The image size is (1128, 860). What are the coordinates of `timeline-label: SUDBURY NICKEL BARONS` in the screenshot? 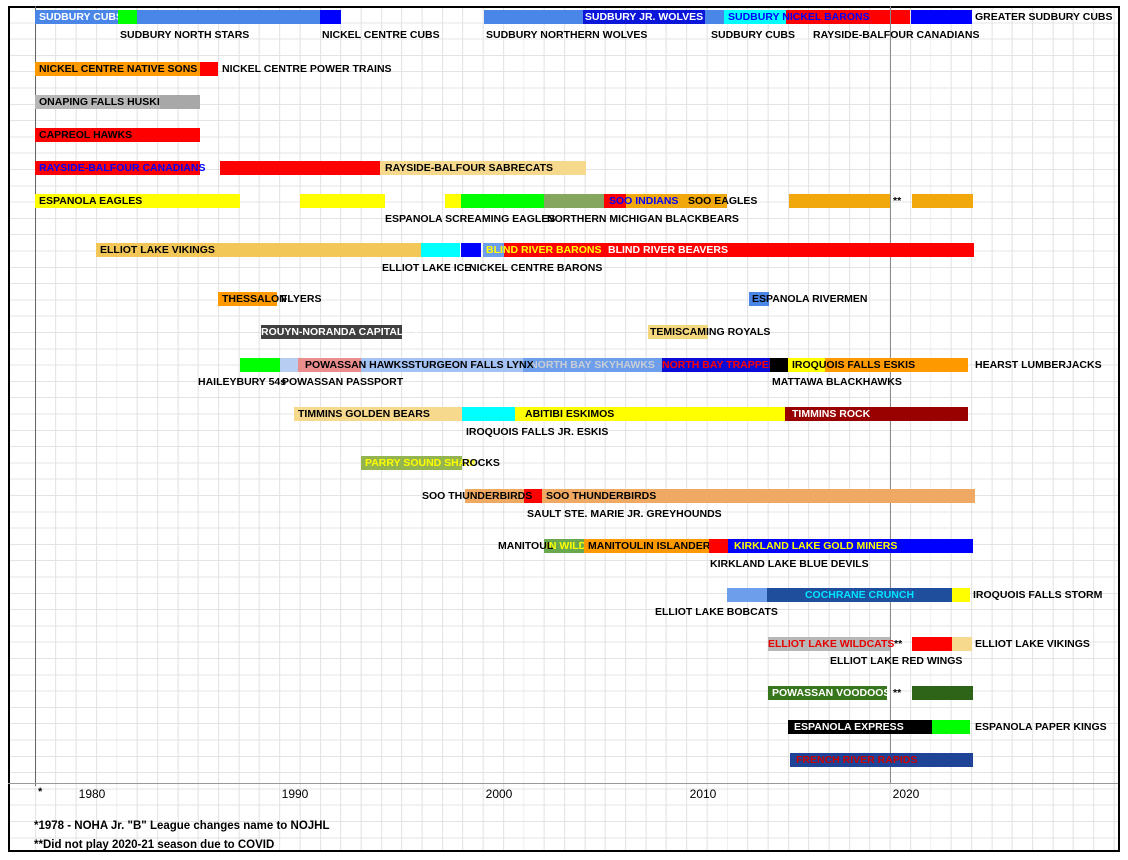 It's located at (799, 17).